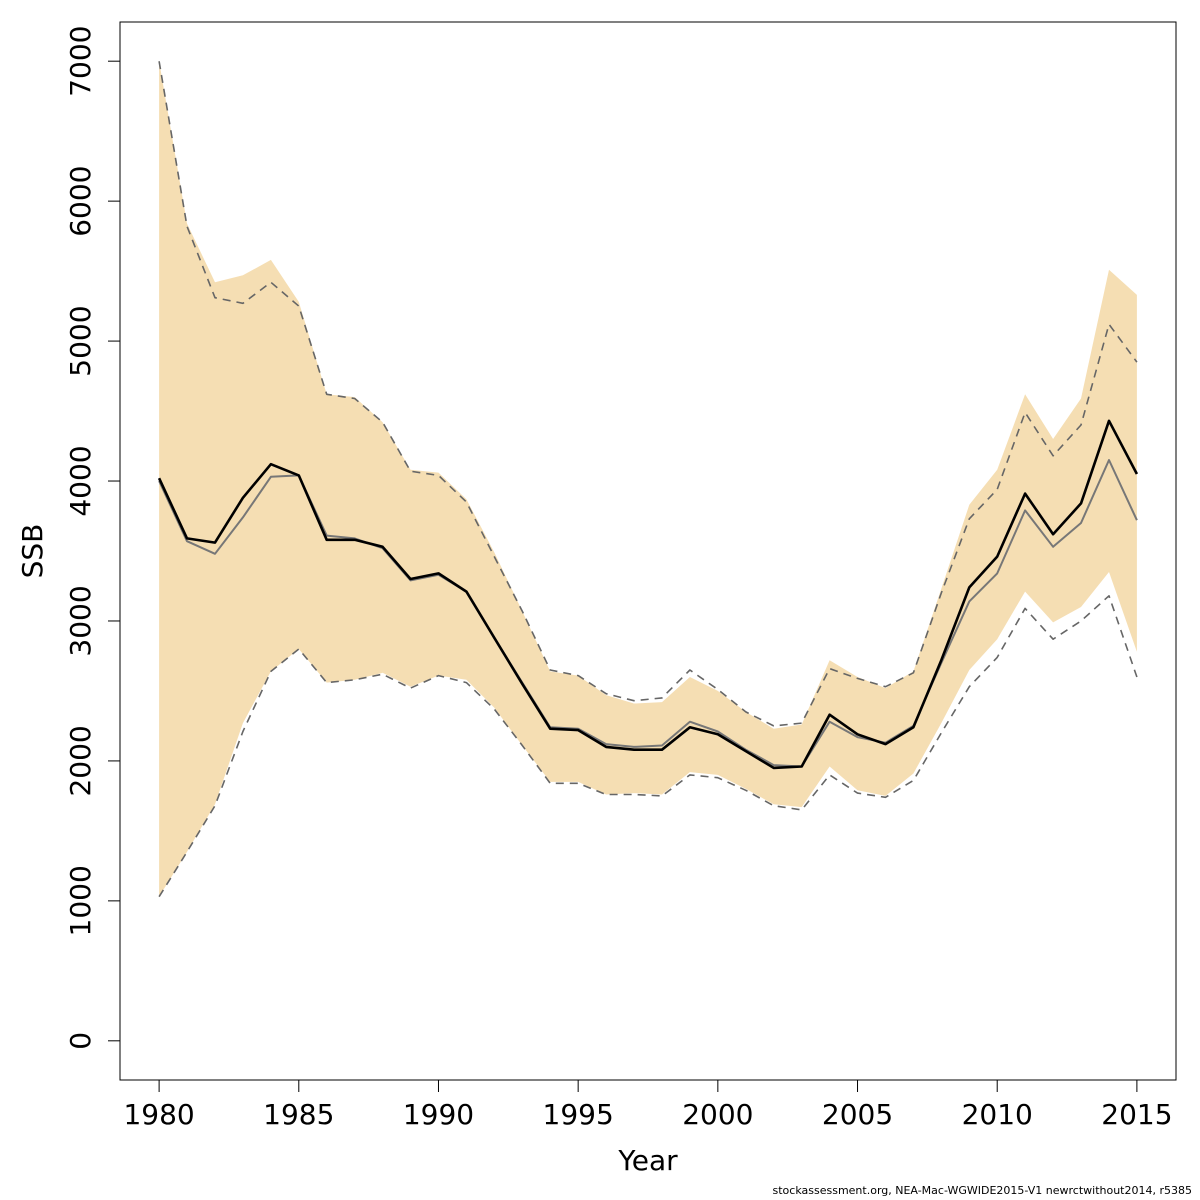 Image resolution: width=1200 pixels, height=1200 pixels. Describe the element at coordinates (80, 340) in the screenshot. I see `y-tick-label: 5000` at that location.